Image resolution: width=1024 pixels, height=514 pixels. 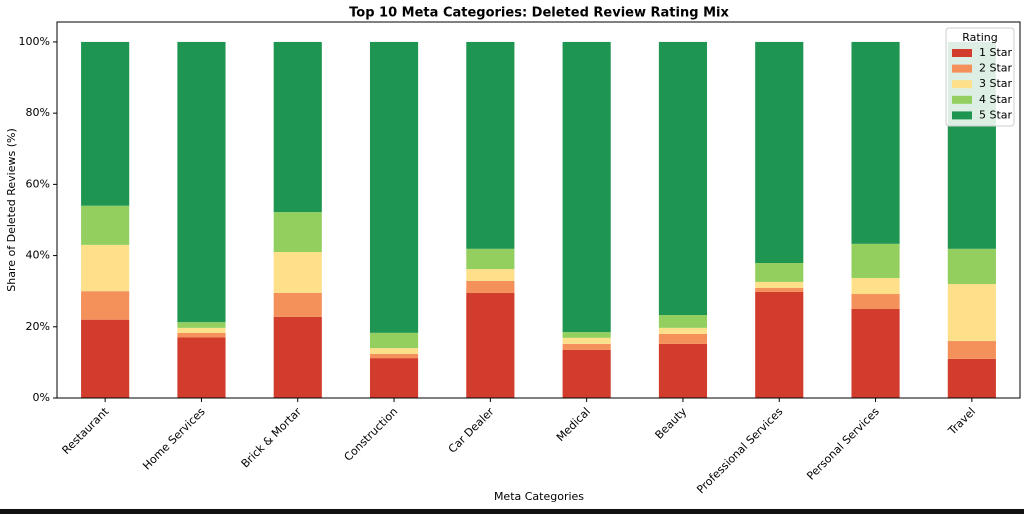 What do you see at coordinates (38, 255) in the screenshot?
I see `y-tick-label: 40%` at bounding box center [38, 255].